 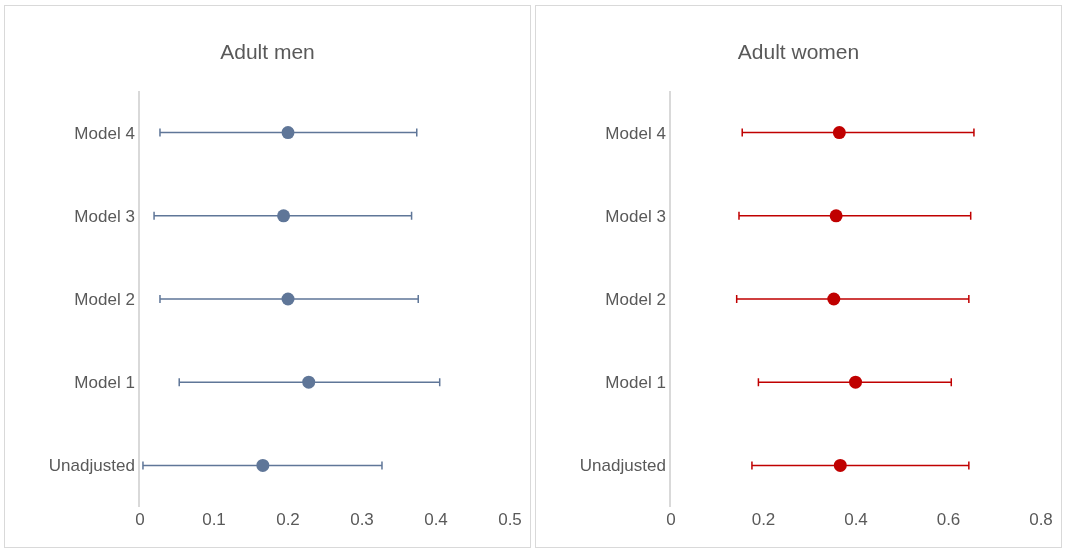 I want to click on chart-title: Adult men, so click(x=267, y=51).